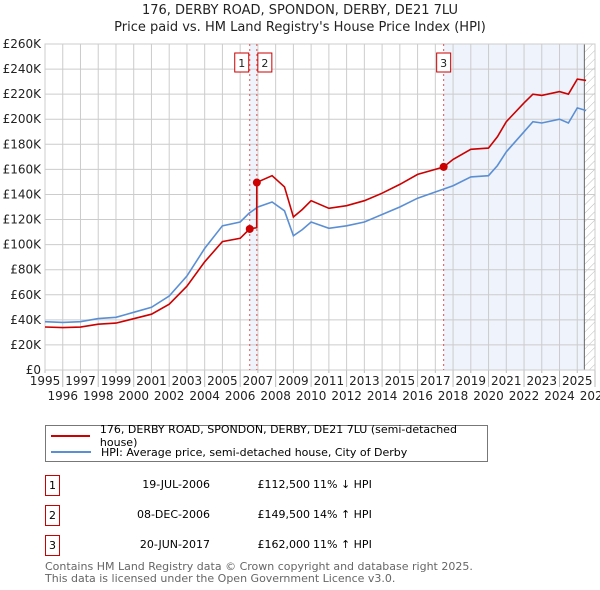 The width and height of the screenshot is (600, 590). Describe the element at coordinates (524, 396) in the screenshot. I see `x-tick-label: 2022` at that location.